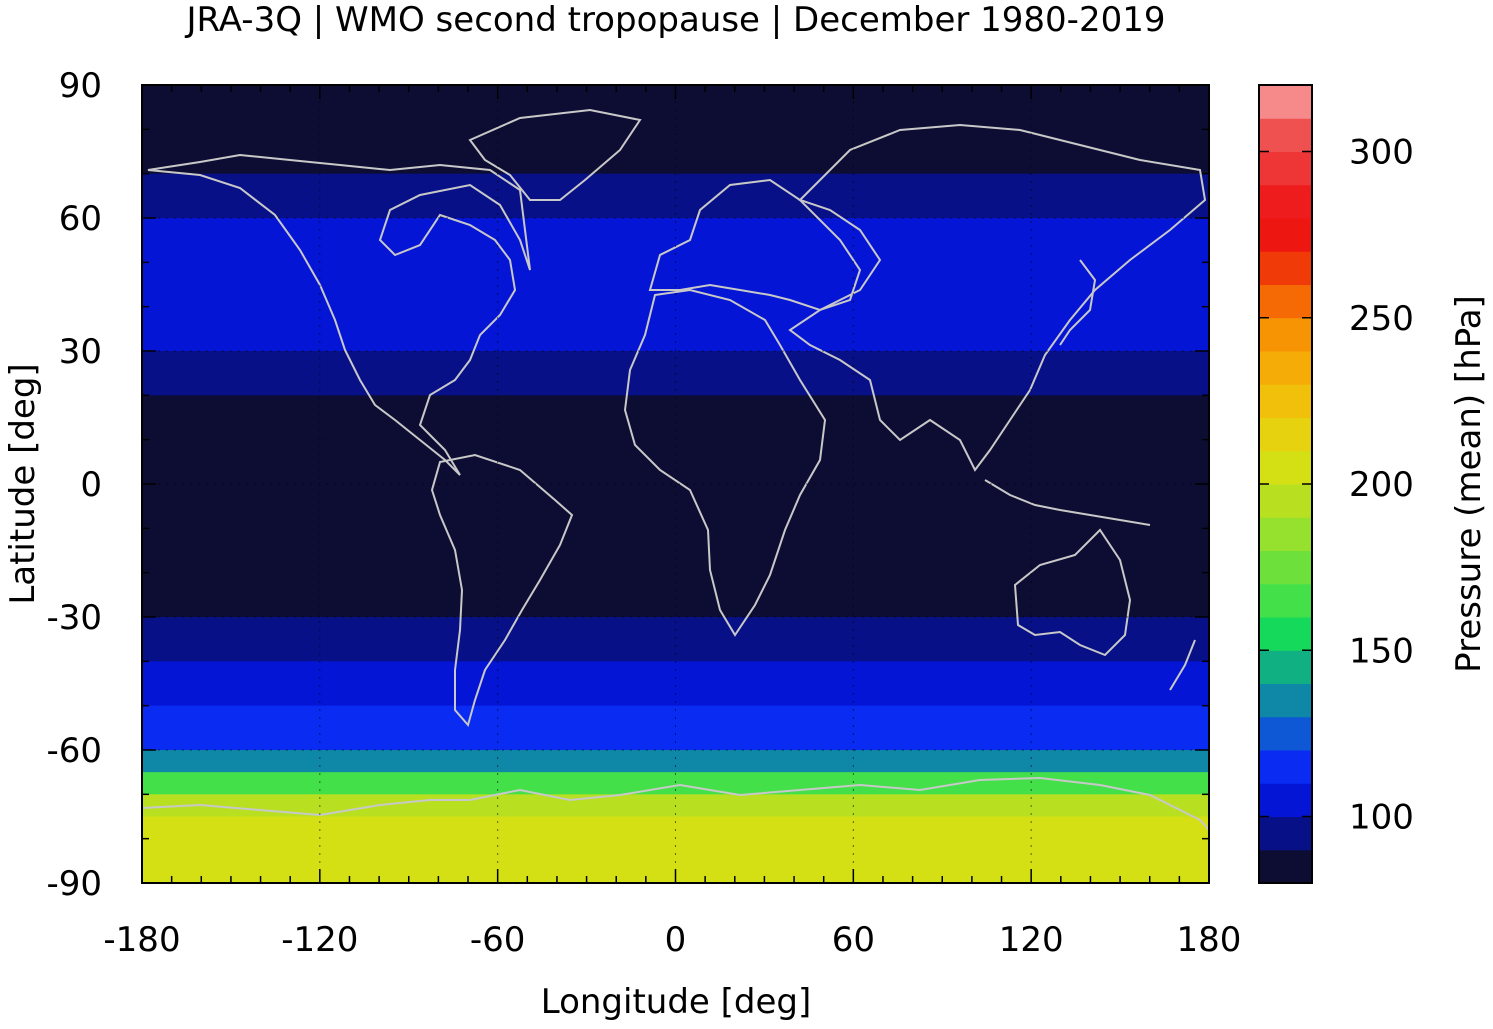 This screenshot has height=1029, width=1493. I want to click on coast-indonesia, so click(1067, 502).